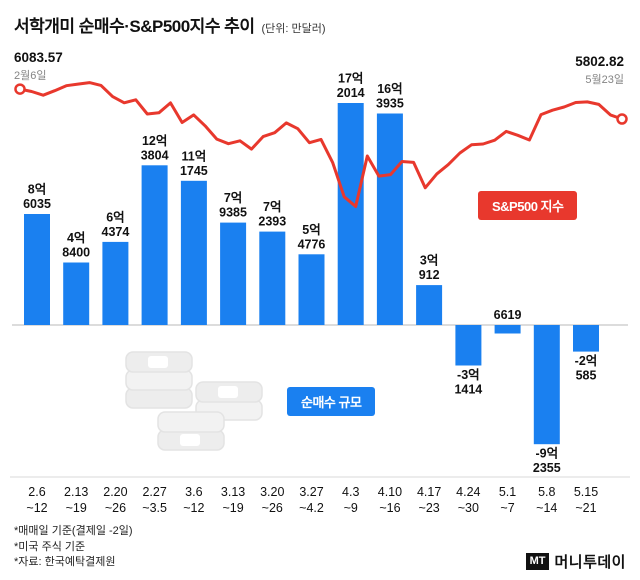 The image size is (640, 580). What do you see at coordinates (293, 29) in the screenshot?
I see `unit-label: (단위: 만달러)` at bounding box center [293, 29].